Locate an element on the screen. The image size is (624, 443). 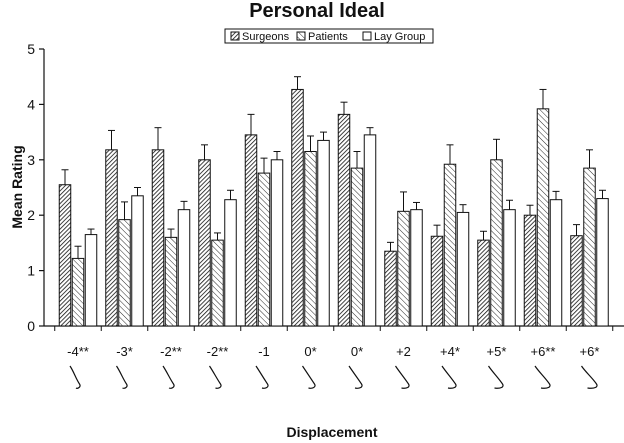
x-tick-label: +2 is located at coordinates (403, 351).